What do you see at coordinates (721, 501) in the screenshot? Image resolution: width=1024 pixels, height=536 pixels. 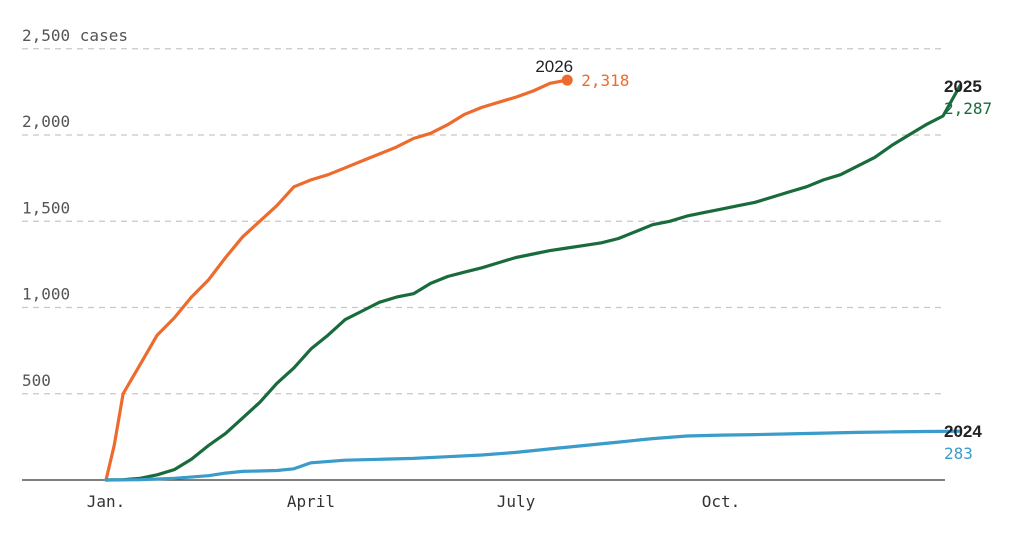 I see `x-tick-label: Oct.` at bounding box center [721, 501].